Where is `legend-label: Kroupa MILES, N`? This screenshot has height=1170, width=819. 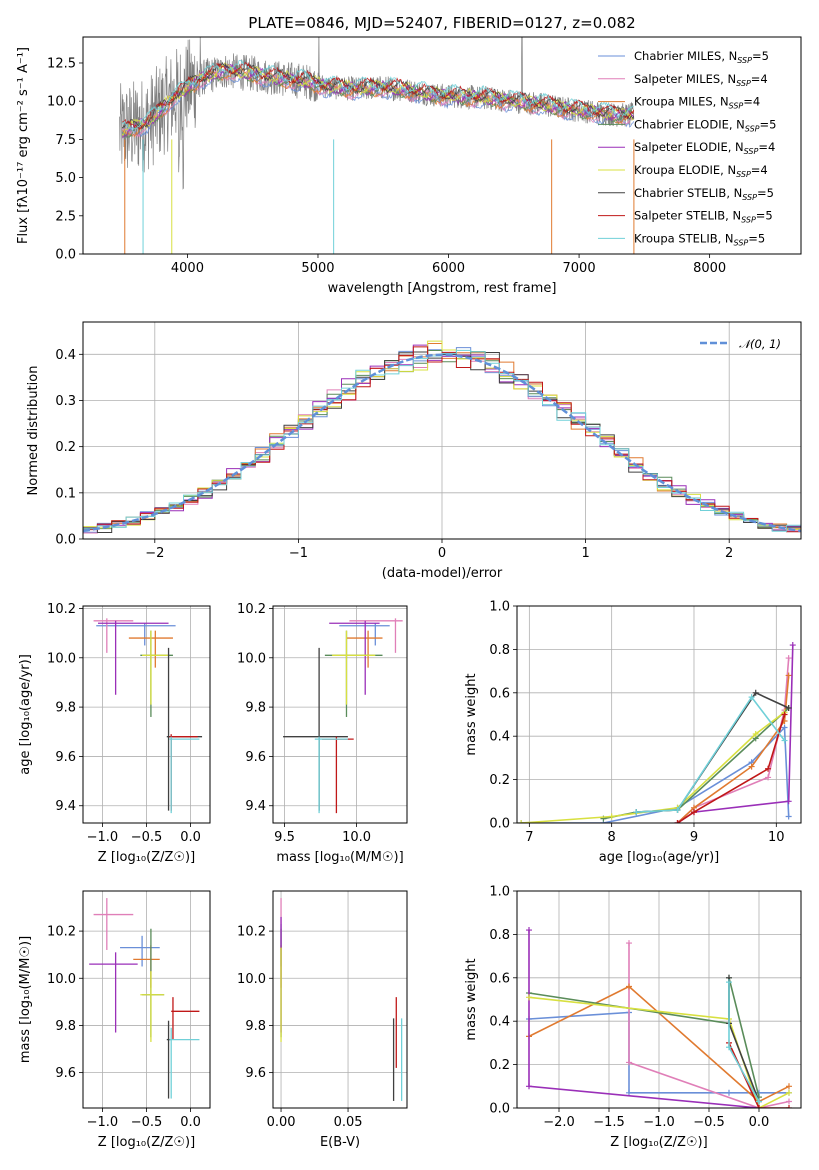
legend-label: Kroupa MILES, N is located at coordinates (681, 102).